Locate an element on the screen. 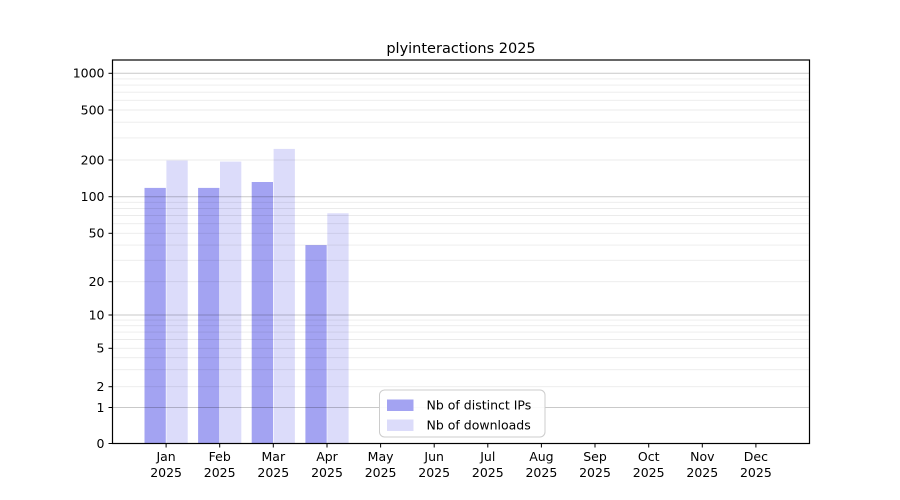  x-tick-label: Nov 2025 is located at coordinates (702, 464).